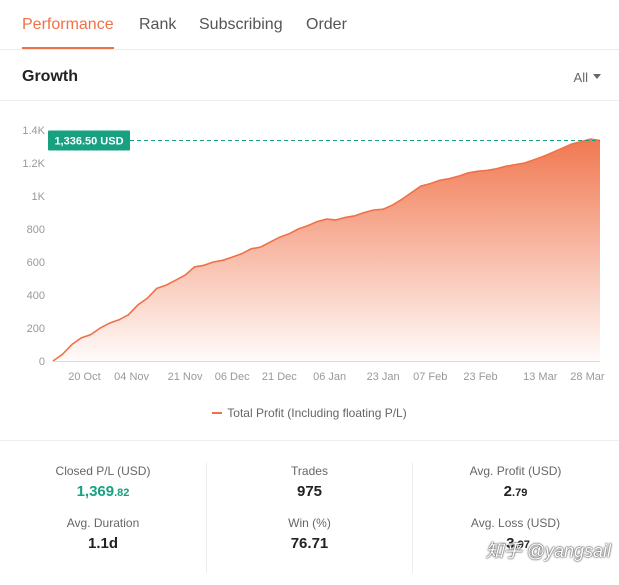 This screenshot has width=619, height=585. What do you see at coordinates (95, 491) in the screenshot?
I see `stat-value-int: 1,369` at bounding box center [95, 491].